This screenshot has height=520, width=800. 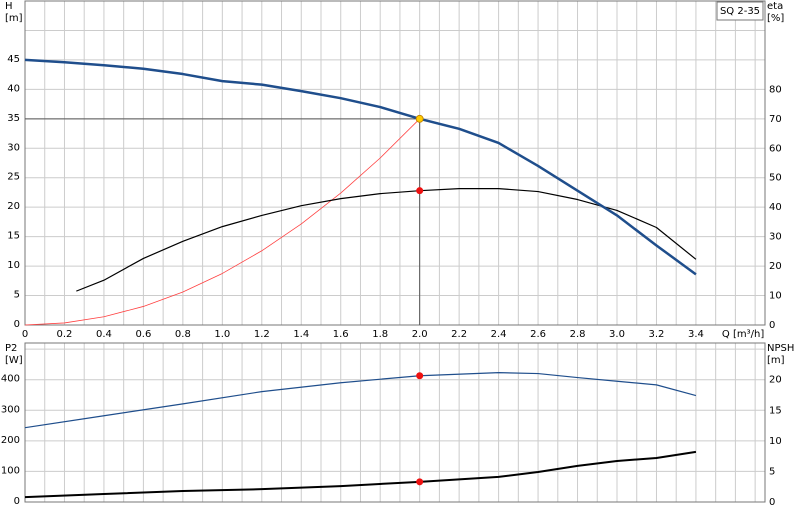 What do you see at coordinates (14, 360) in the screenshot?
I see `y-axis-label: [W]` at bounding box center [14, 360].